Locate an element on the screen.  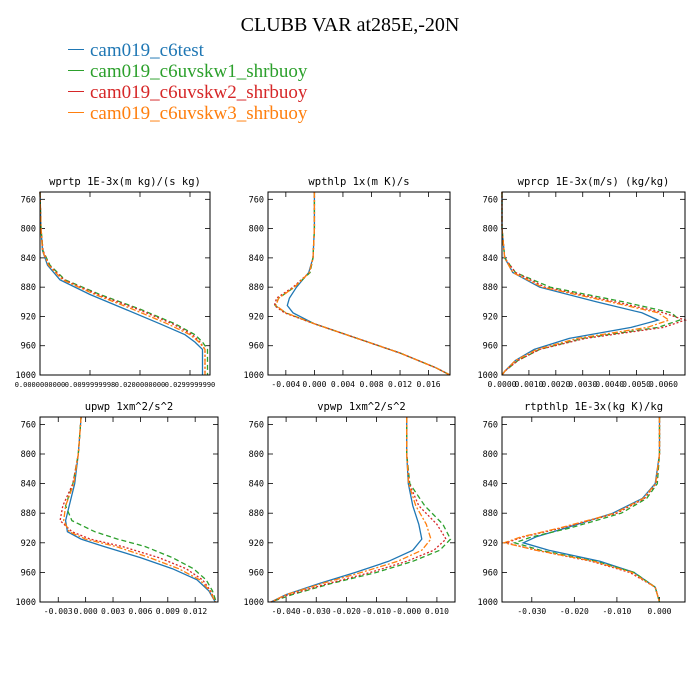
legend-item-c6test: cam019_c6test is located at coordinates (187, 50).